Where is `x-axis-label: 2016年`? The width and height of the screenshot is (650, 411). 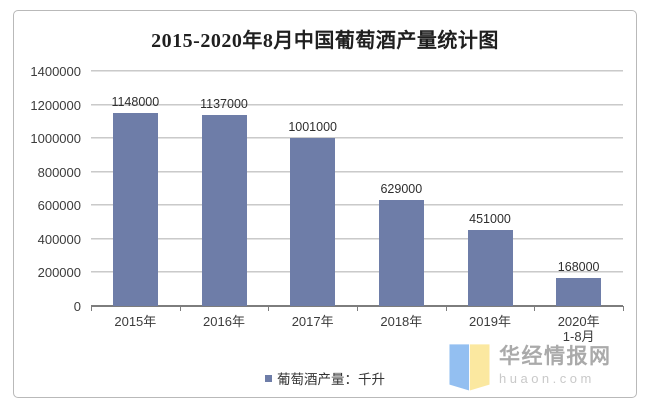
x-axis-label: 2016年 is located at coordinates (224, 321).